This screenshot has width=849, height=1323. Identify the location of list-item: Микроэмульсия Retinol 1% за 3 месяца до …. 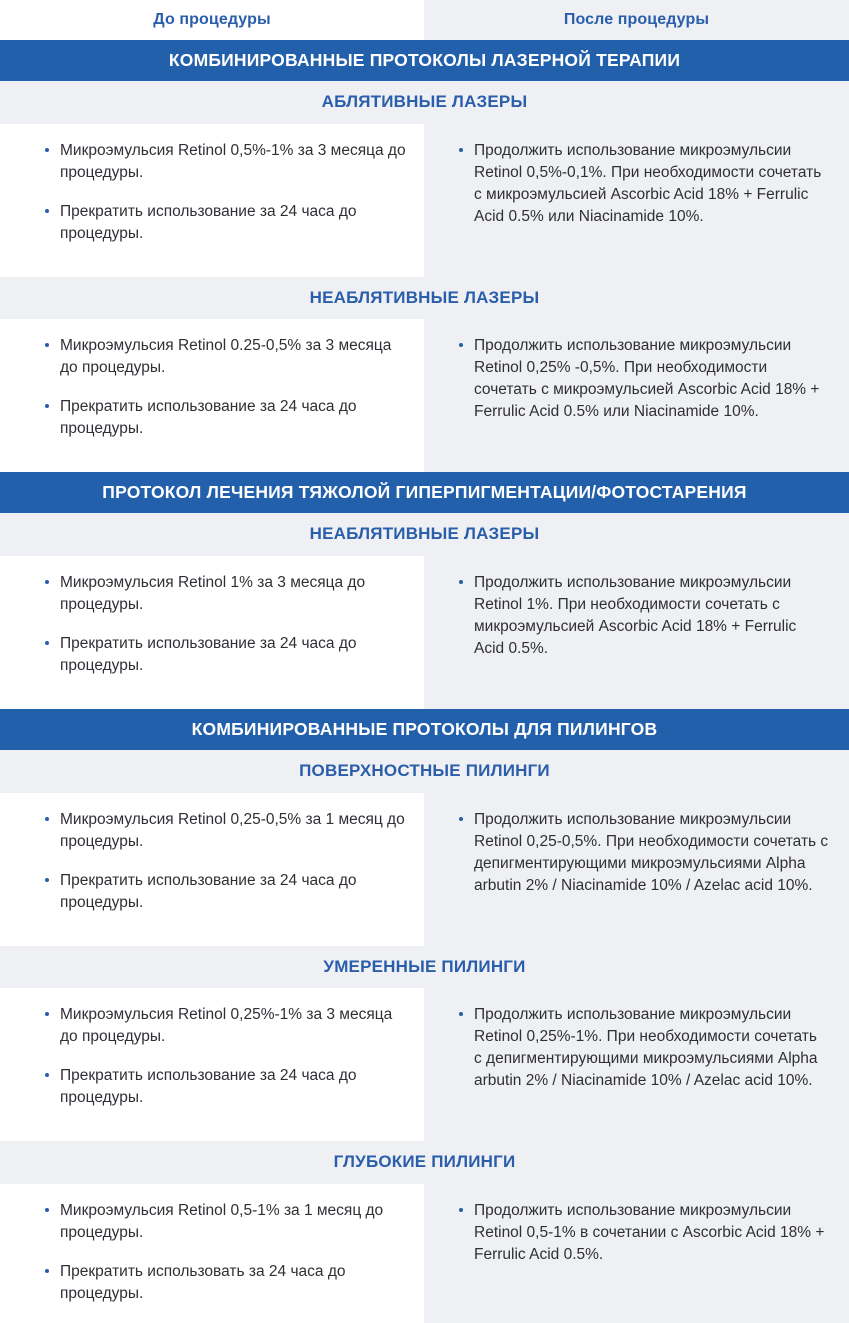
(225, 594).